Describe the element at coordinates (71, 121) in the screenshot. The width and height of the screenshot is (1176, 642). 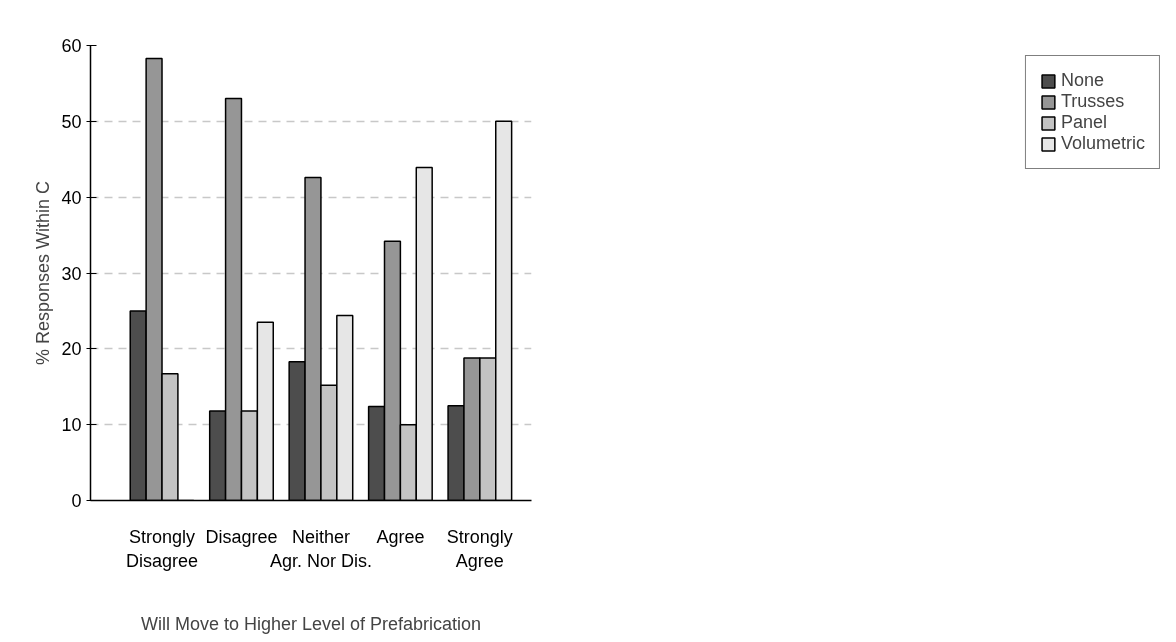
I see `y-tick-label: 50` at that location.